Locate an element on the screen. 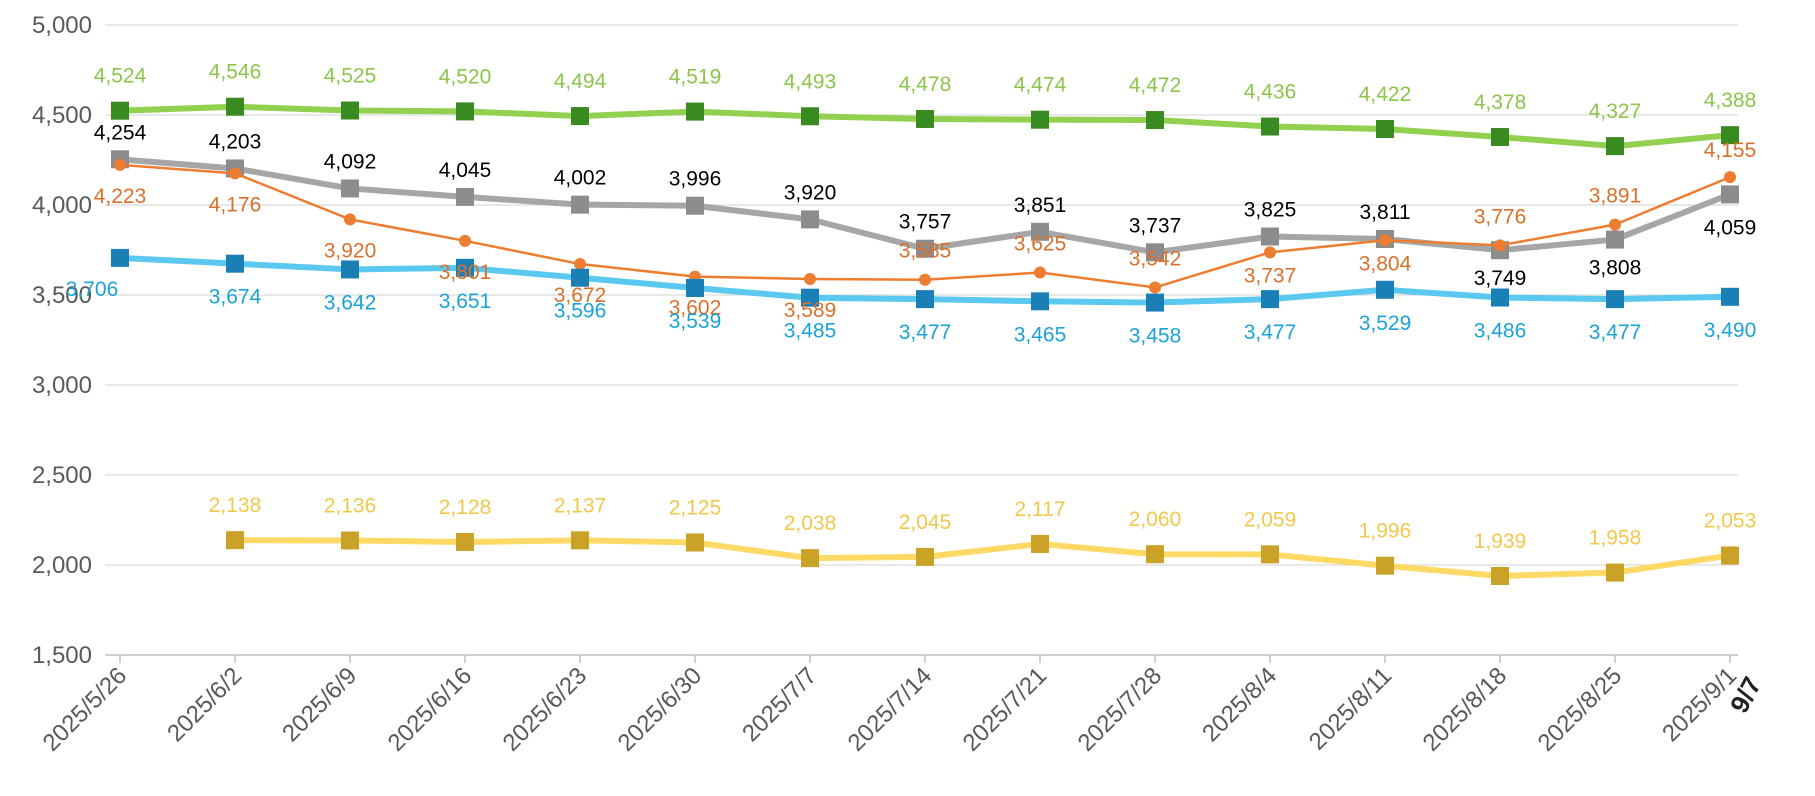 The width and height of the screenshot is (1815, 796). data-label-gray: 4,092 is located at coordinates (350, 161).